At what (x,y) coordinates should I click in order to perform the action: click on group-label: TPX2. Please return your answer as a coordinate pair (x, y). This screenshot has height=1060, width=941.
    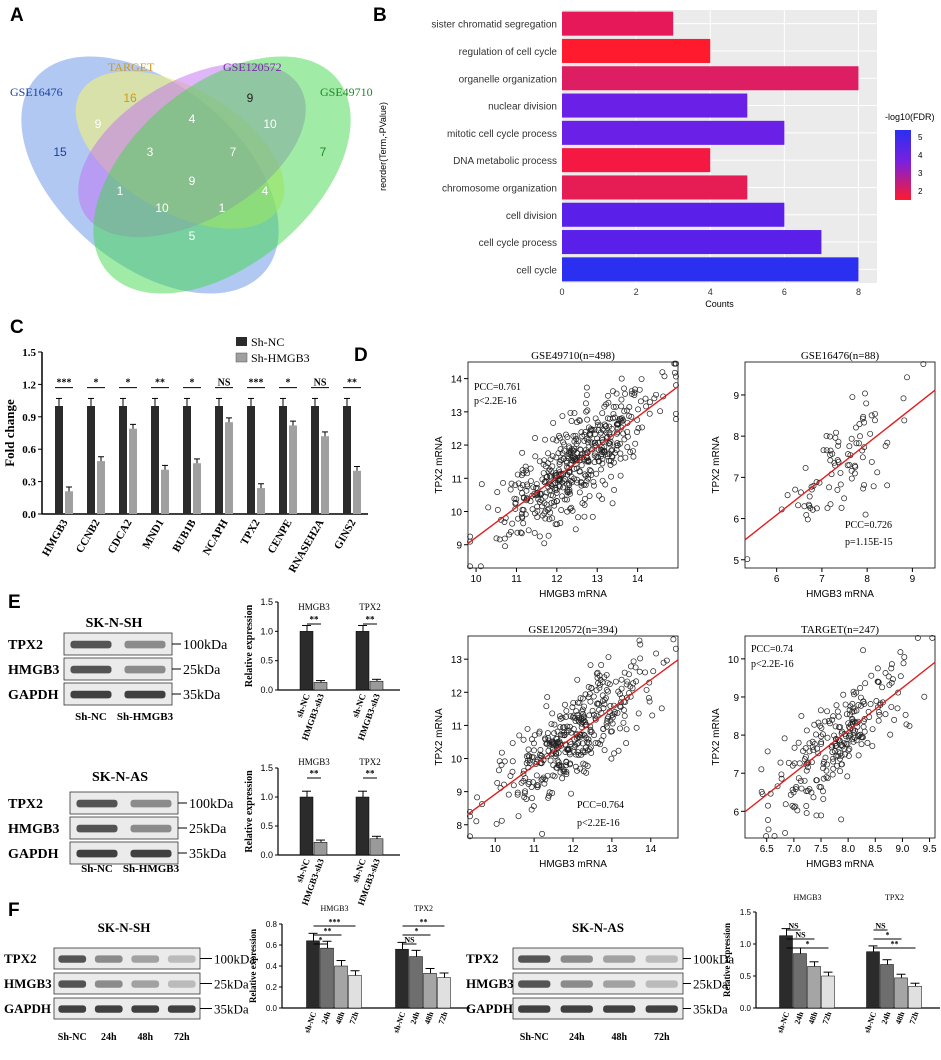
    Looking at the image, I should click on (370, 762).